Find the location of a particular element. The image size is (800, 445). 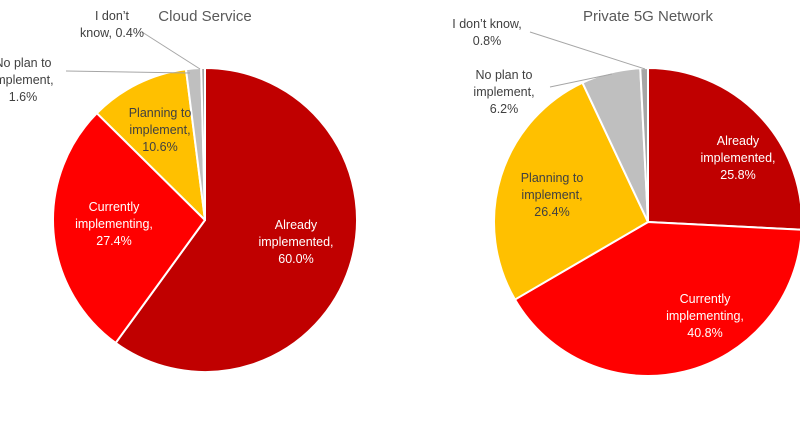

data-label: I don’t know, 0.8% is located at coordinates (487, 32).